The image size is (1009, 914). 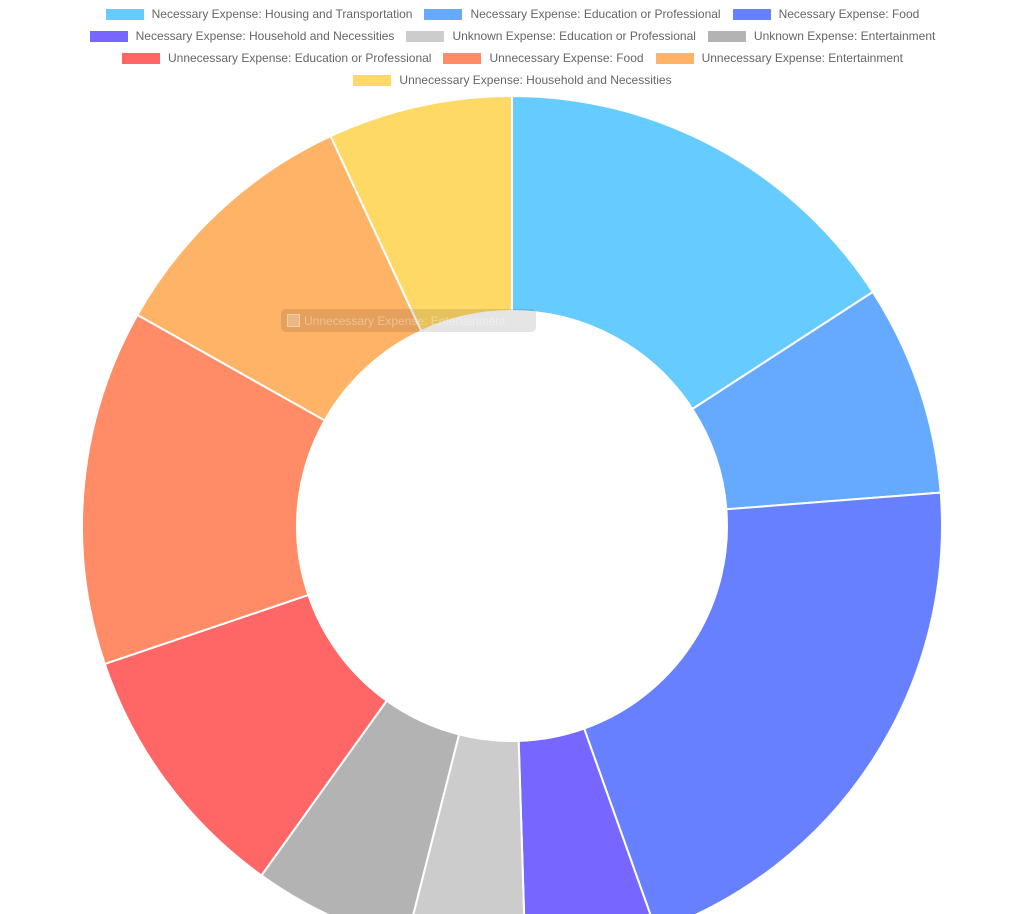 What do you see at coordinates (293, 320) in the screenshot?
I see `tooltip-swatch` at bounding box center [293, 320].